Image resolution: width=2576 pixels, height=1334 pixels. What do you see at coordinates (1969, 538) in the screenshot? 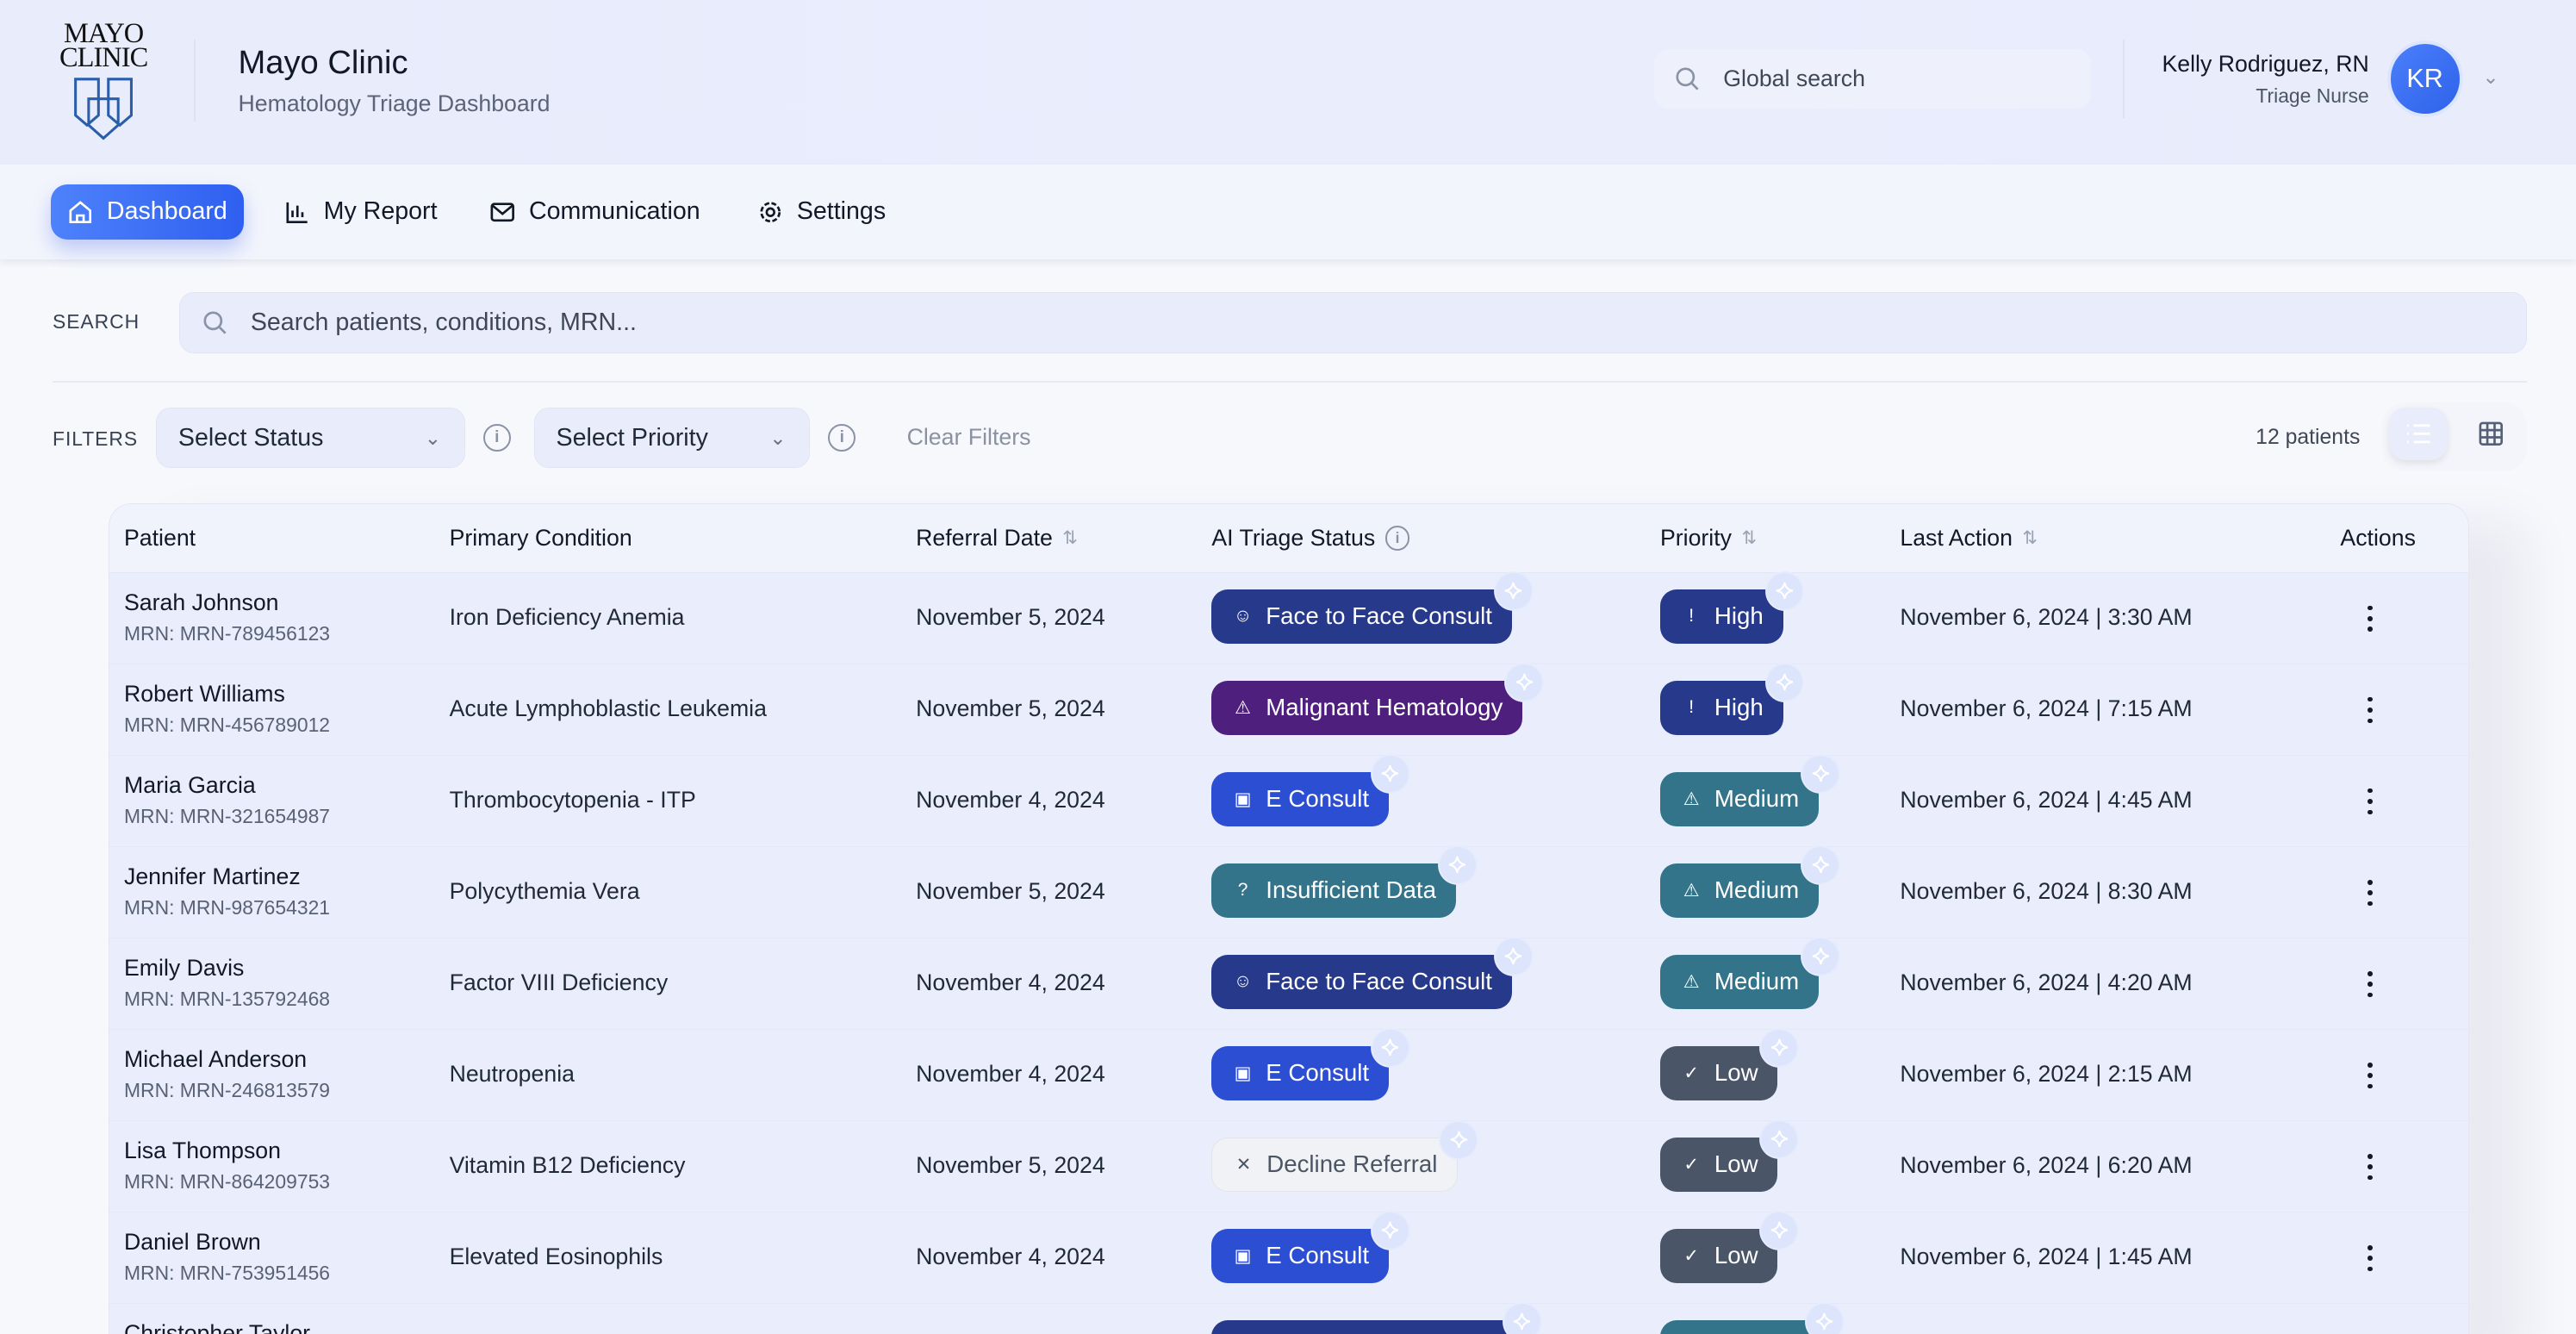
I see `column-header-last-action: Last Action ⇅` at bounding box center [1969, 538].